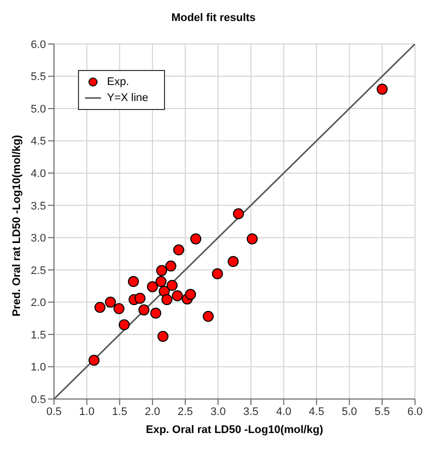 The height and width of the screenshot is (451, 427). What do you see at coordinates (38, 238) in the screenshot?
I see `y-tick-label: 3.0` at bounding box center [38, 238].